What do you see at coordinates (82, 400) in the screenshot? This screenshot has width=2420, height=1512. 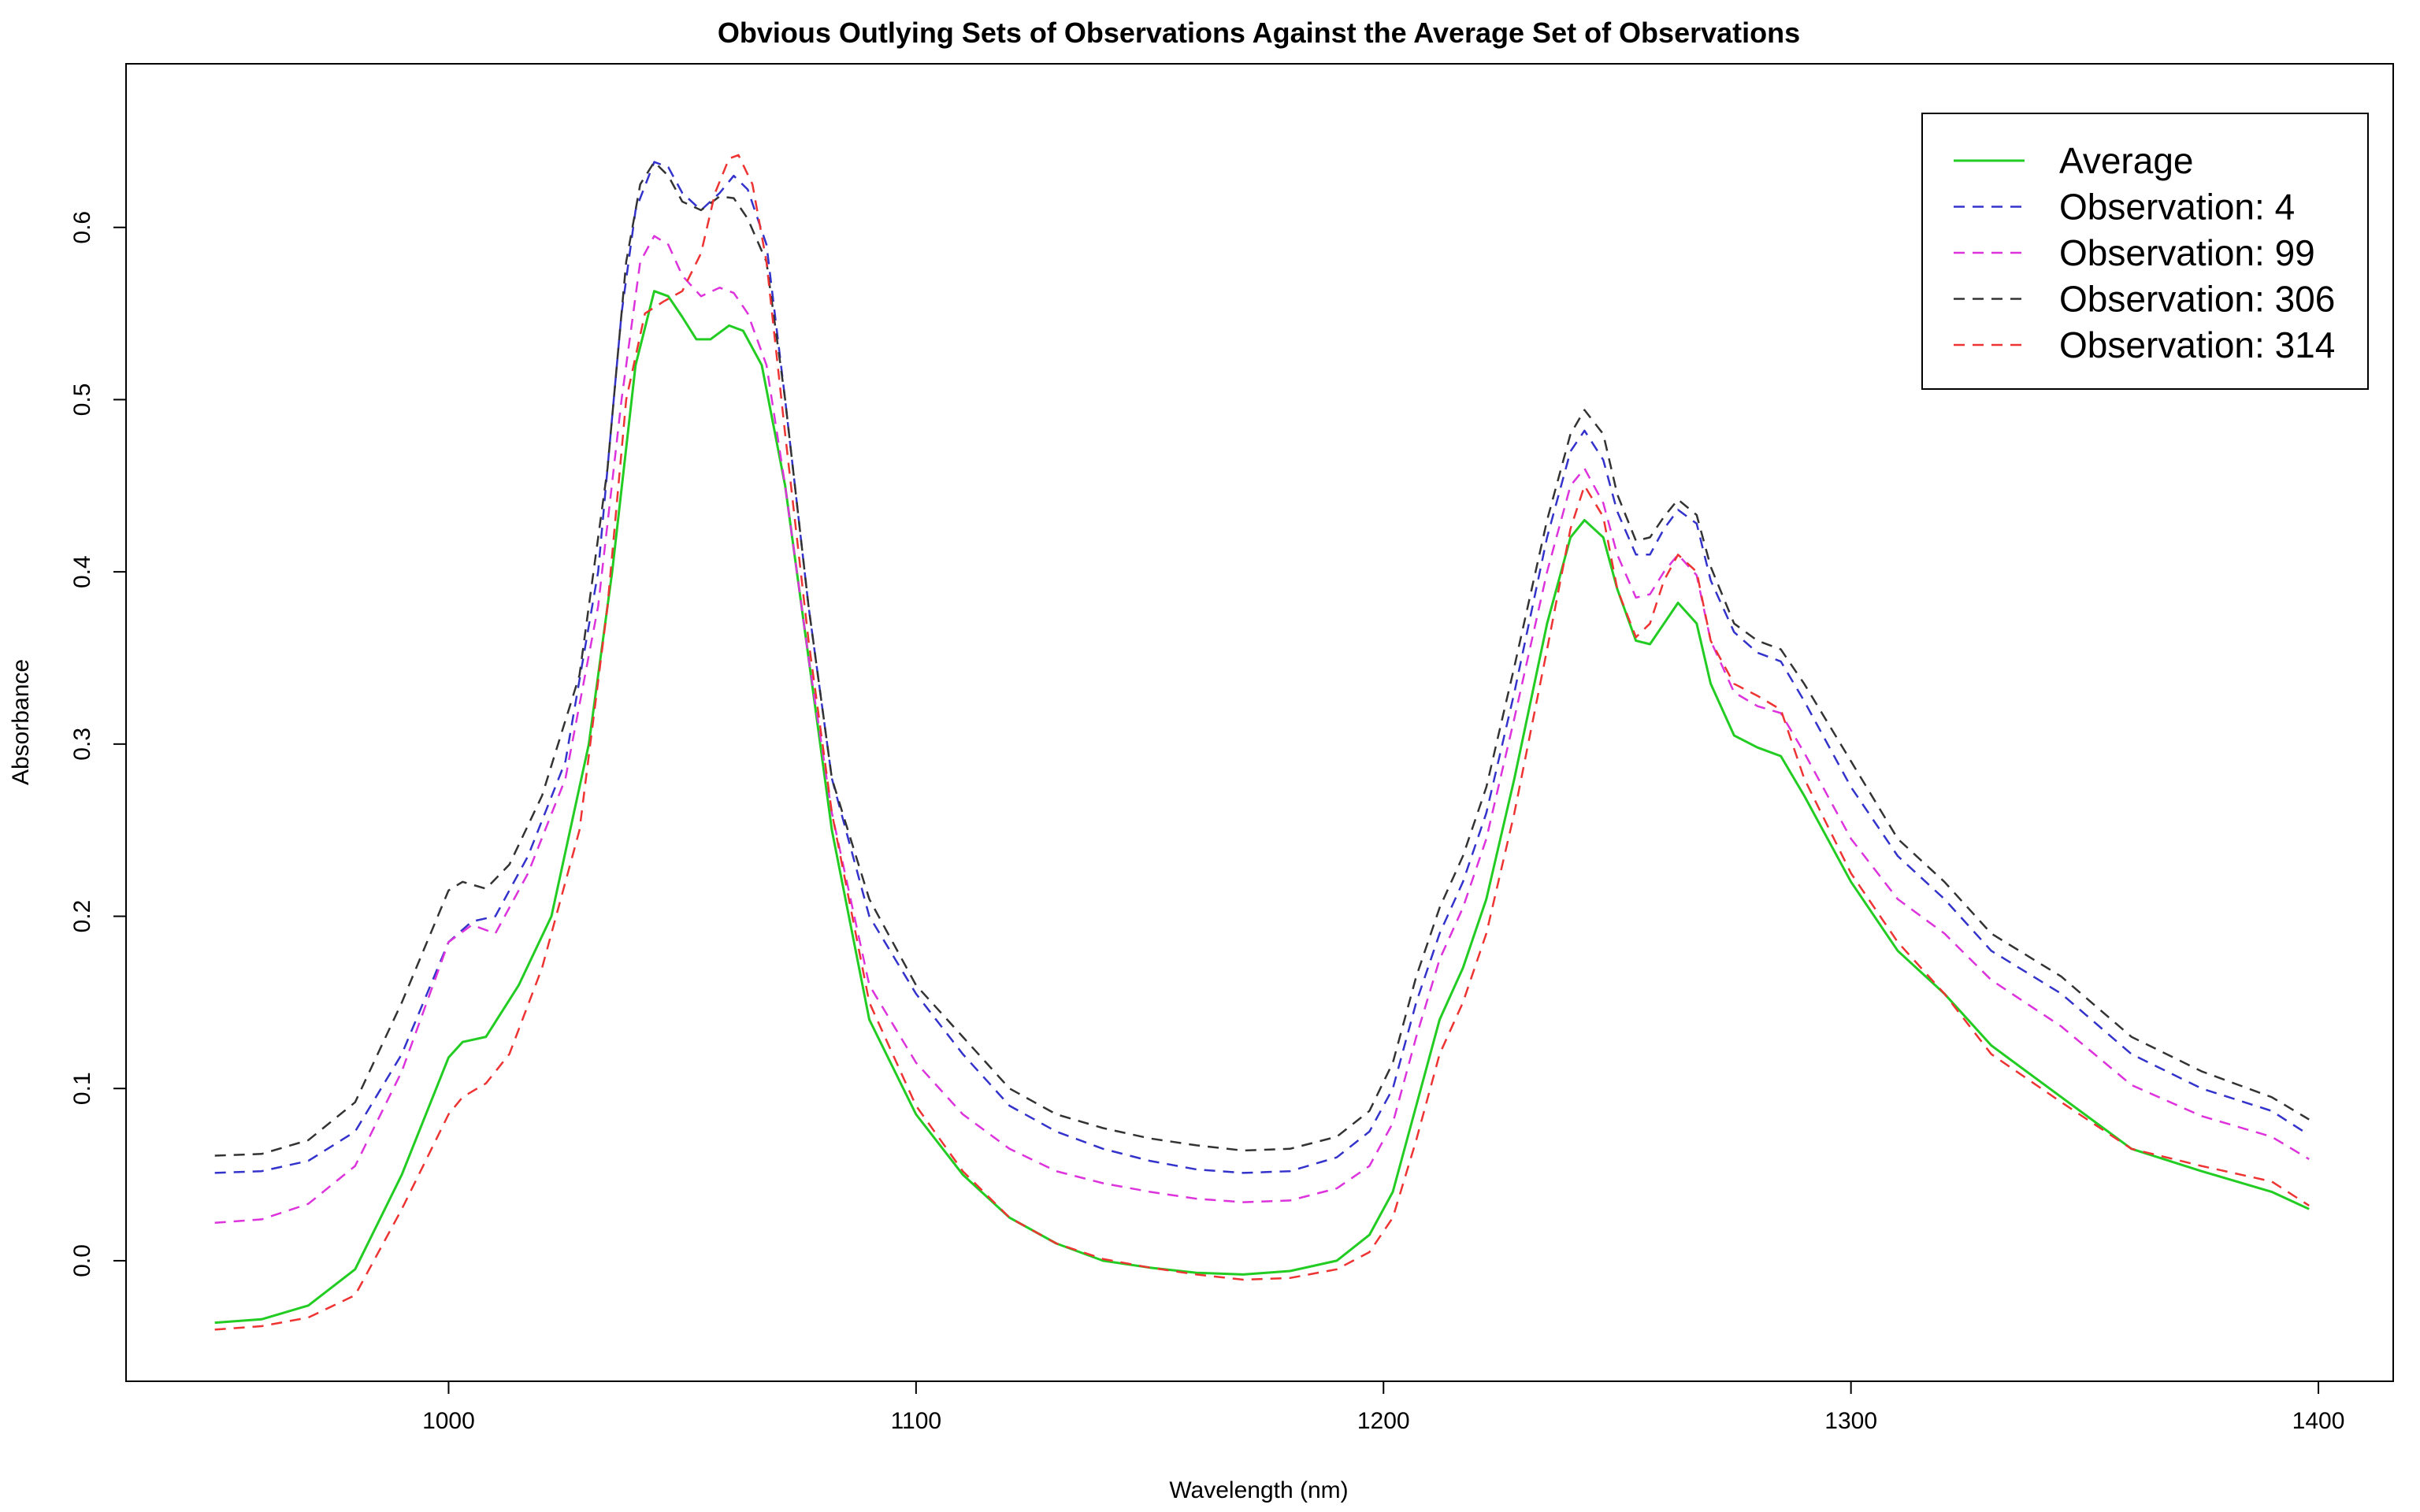 I see `y-tick-label-0.5: 0.5` at bounding box center [82, 400].